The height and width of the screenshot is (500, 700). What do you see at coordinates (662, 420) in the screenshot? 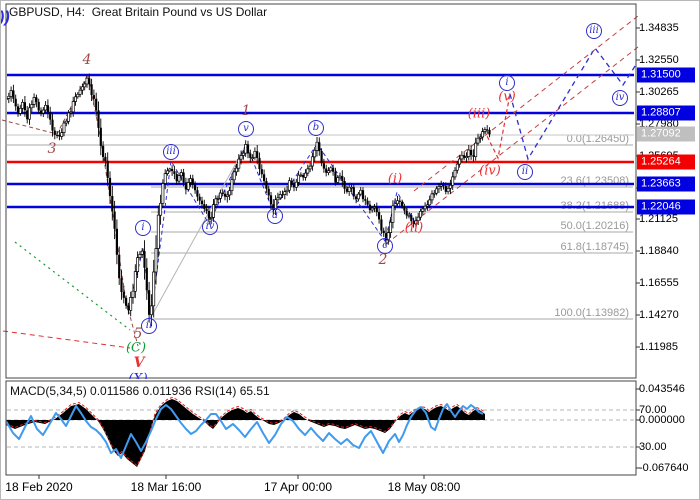
I see `indicator-tick-label: 0.000000` at bounding box center [662, 420].